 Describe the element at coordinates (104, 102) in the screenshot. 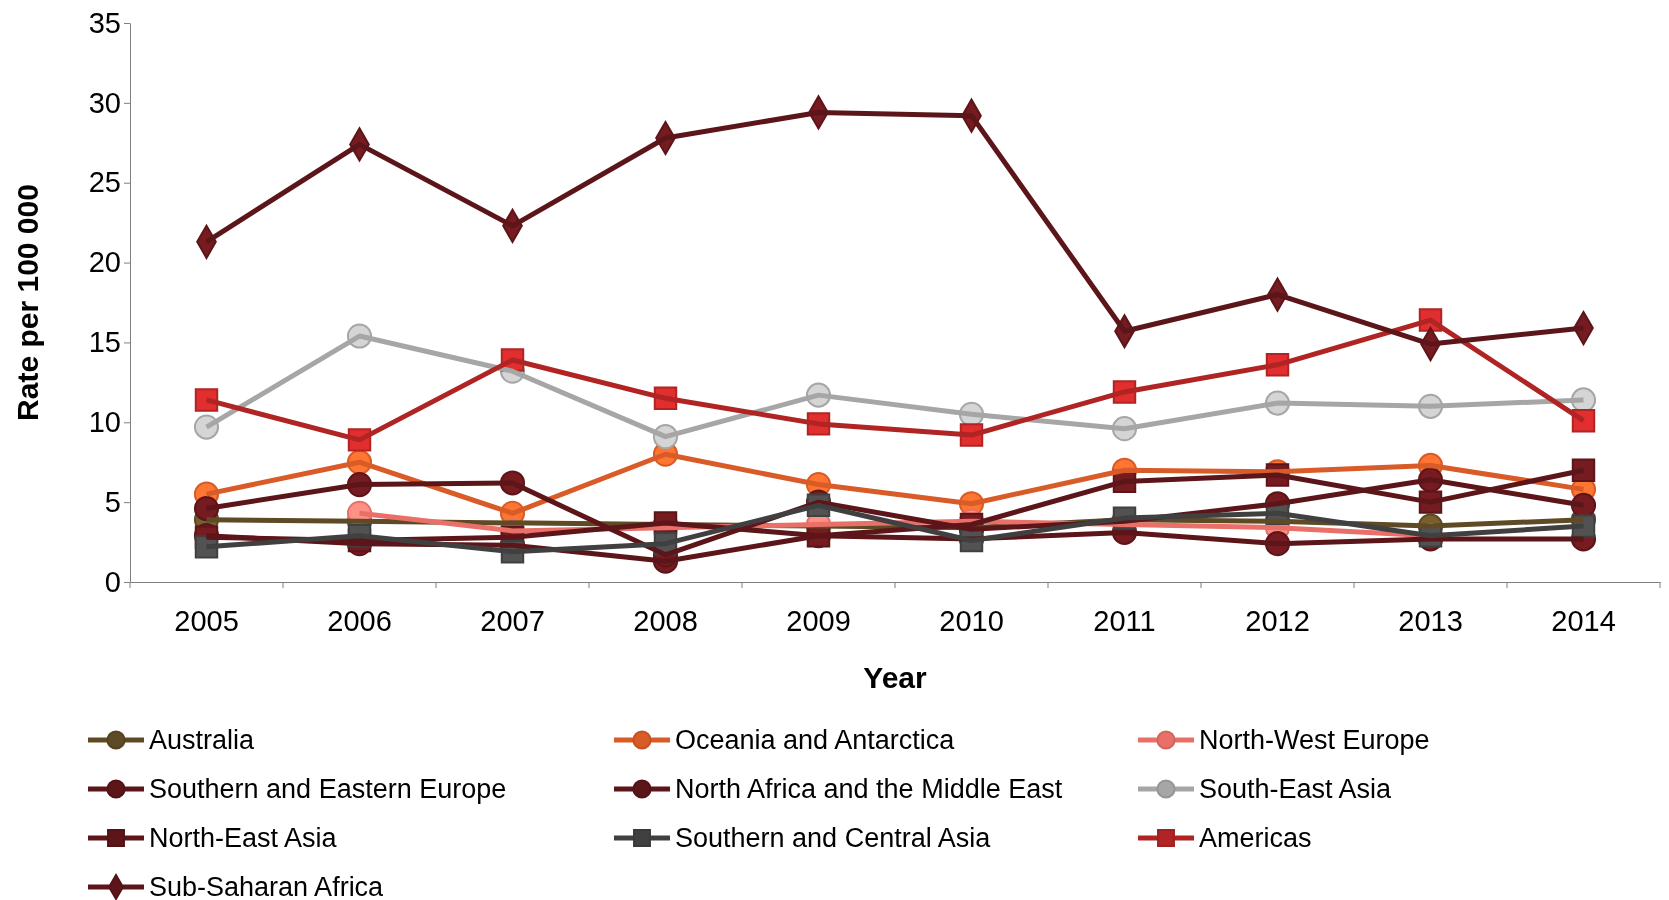

I see `y-tick-label: 30` at that location.